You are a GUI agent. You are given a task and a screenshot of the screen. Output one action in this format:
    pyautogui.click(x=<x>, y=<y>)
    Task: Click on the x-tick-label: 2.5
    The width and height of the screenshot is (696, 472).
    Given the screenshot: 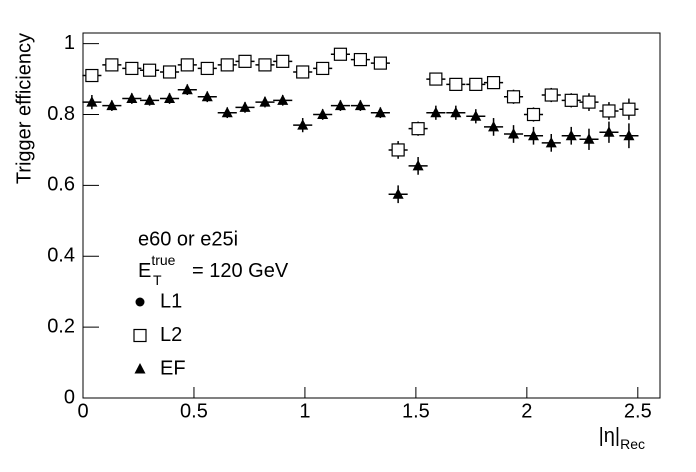 What is the action you would take?
    pyautogui.click(x=638, y=411)
    